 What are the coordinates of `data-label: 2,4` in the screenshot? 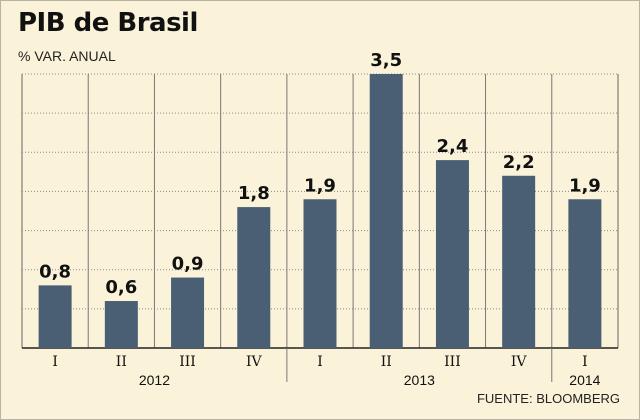 It's located at (452, 146).